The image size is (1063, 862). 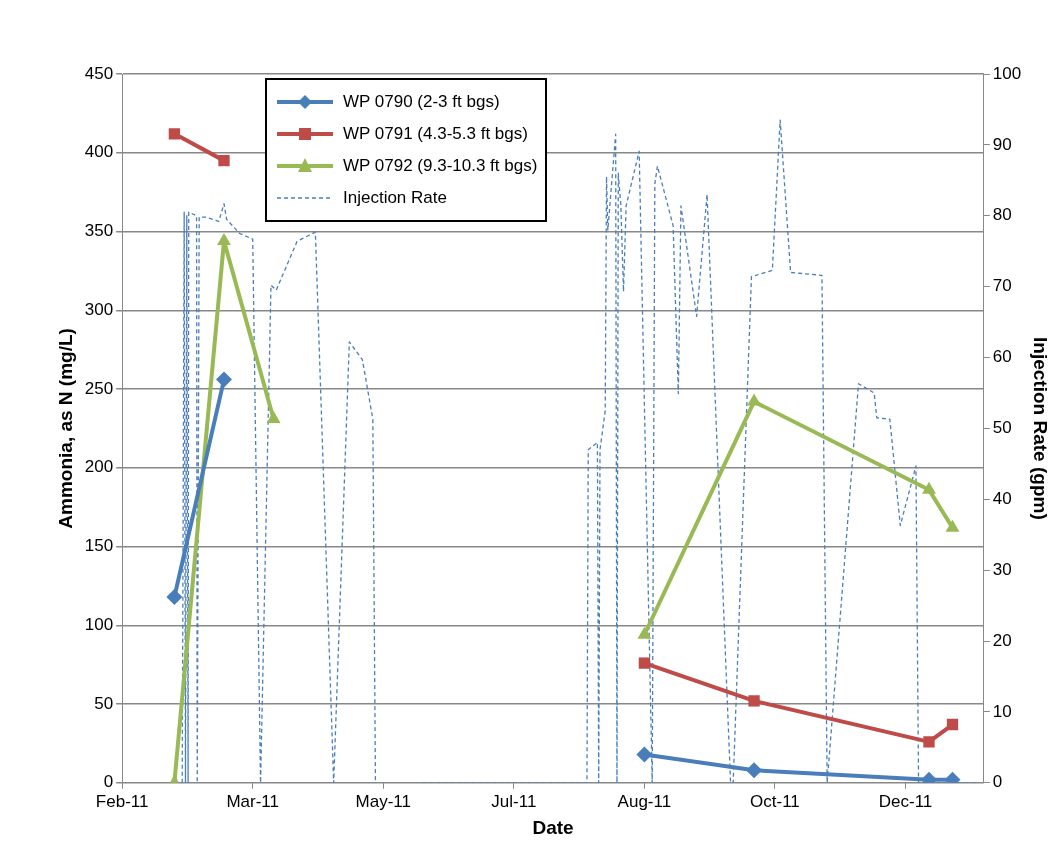 I want to click on legend-label: Injection Rate, so click(x=395, y=198).